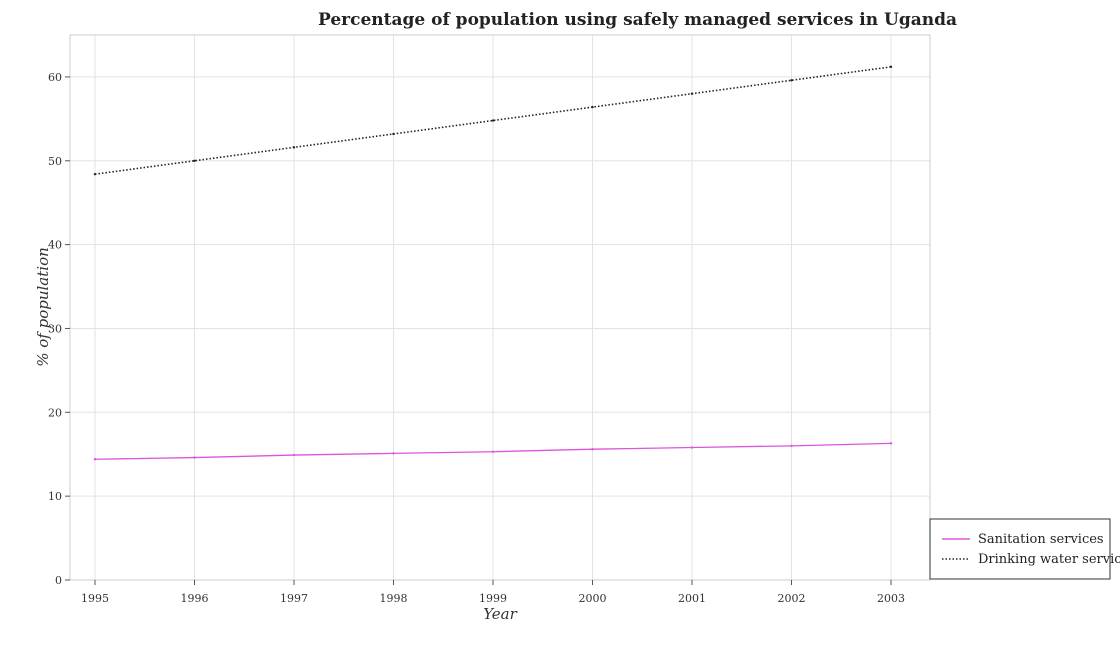  What do you see at coordinates (593, 598) in the screenshot?
I see `x-tick-label: 2000` at bounding box center [593, 598].